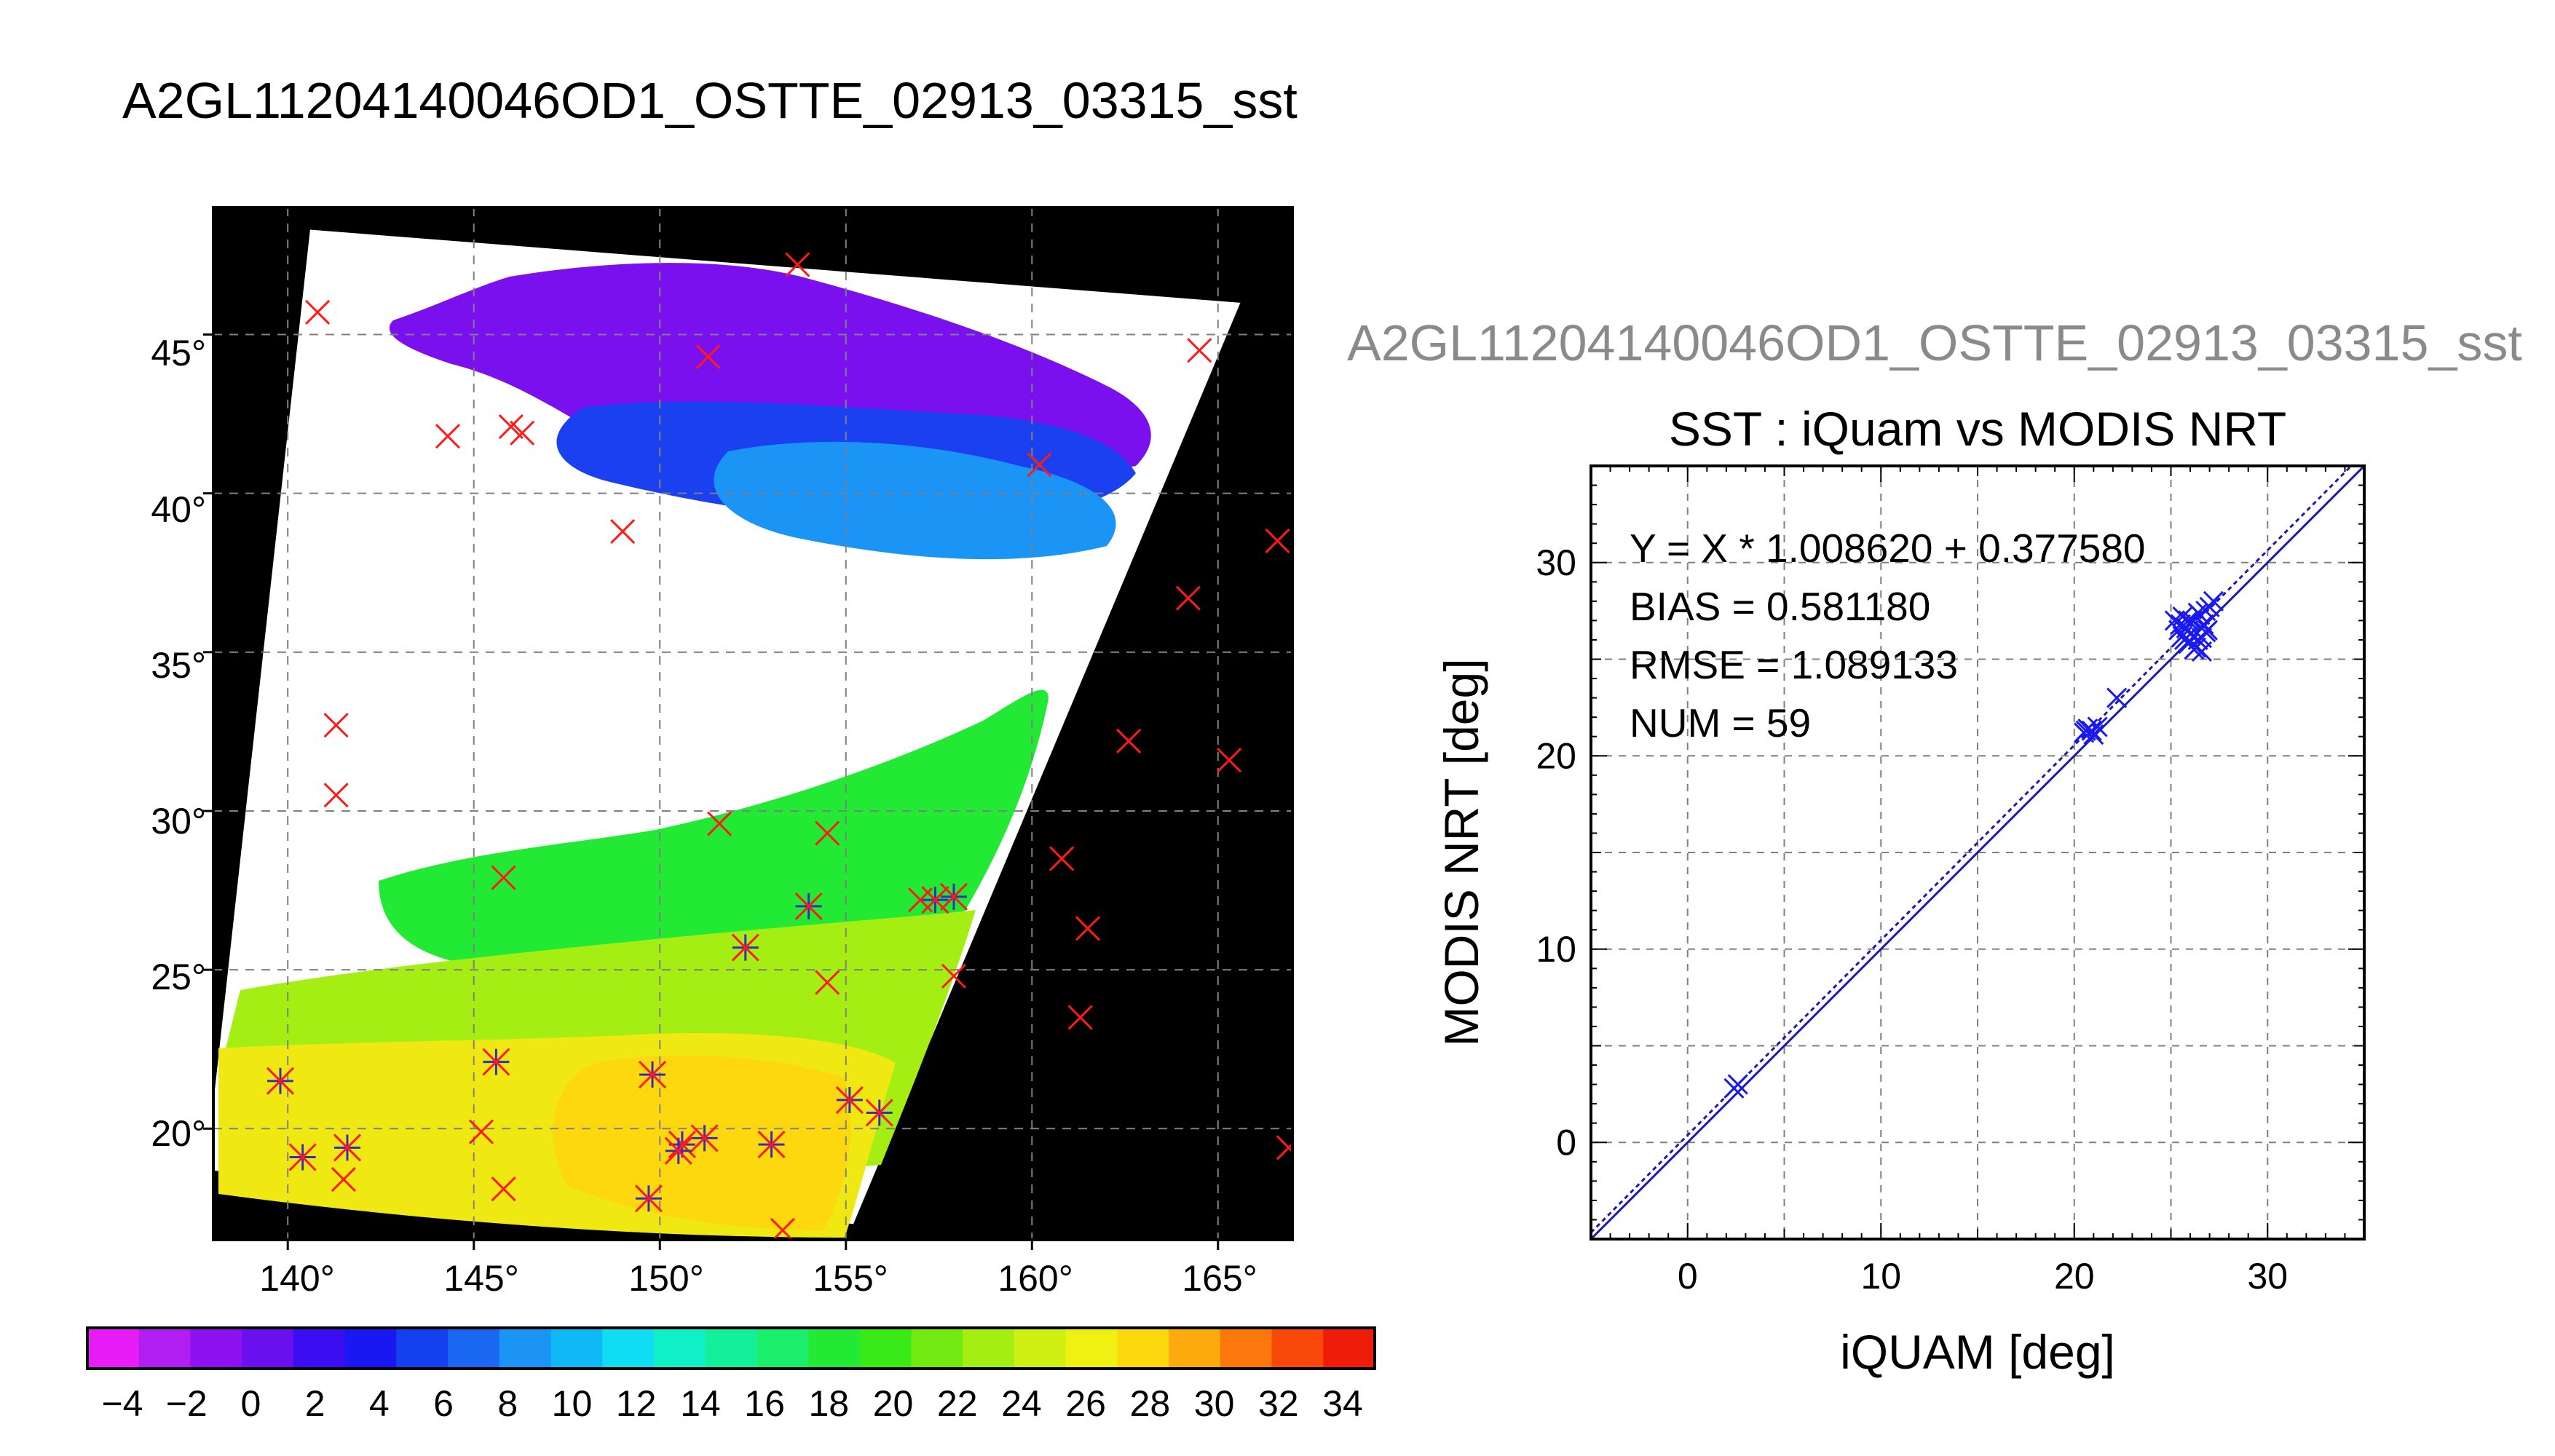 The image size is (2555, 1456). I want to click on page-title: A2GL11204140046OD1_OSTTE_02913_03315_sst, so click(710, 100).